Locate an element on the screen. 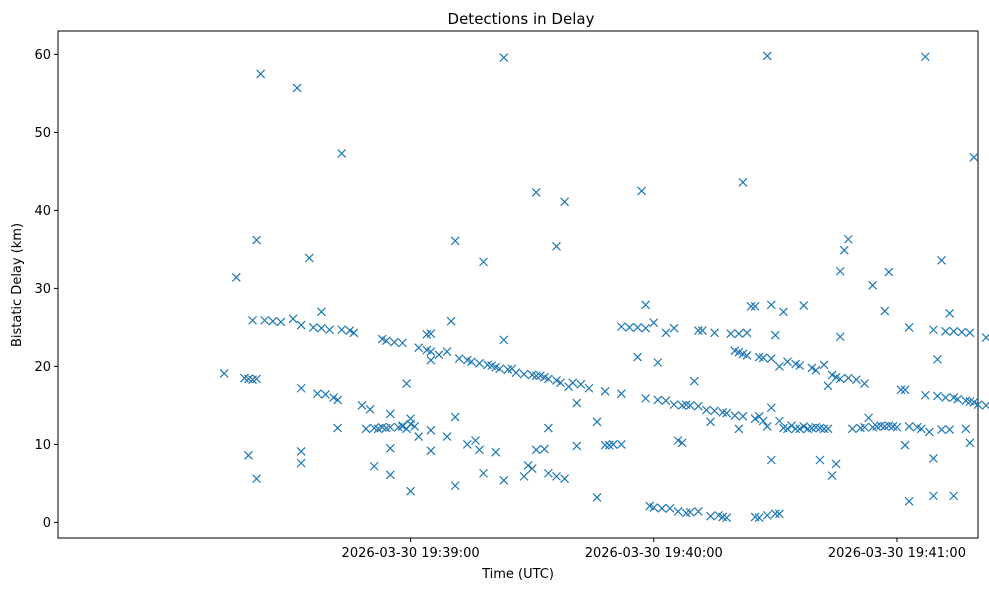  x-axis-title: Time (UTC) is located at coordinates (517, 574).